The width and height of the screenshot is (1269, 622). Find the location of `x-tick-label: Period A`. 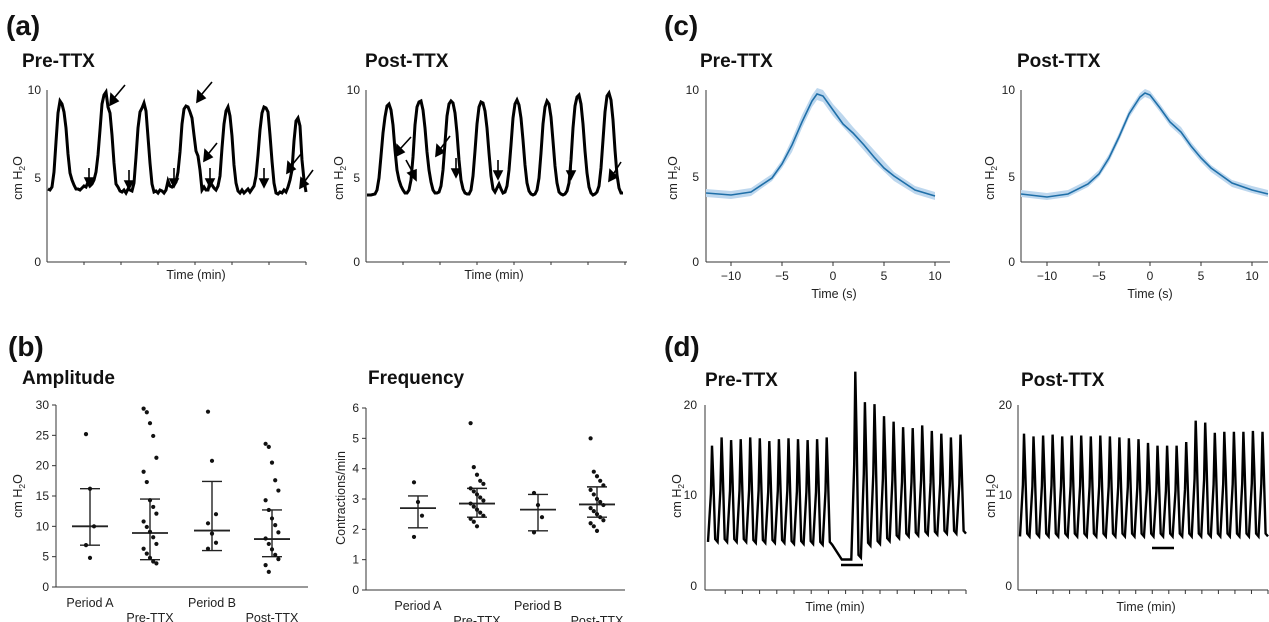

x-tick-label: Period A is located at coordinates (418, 606).